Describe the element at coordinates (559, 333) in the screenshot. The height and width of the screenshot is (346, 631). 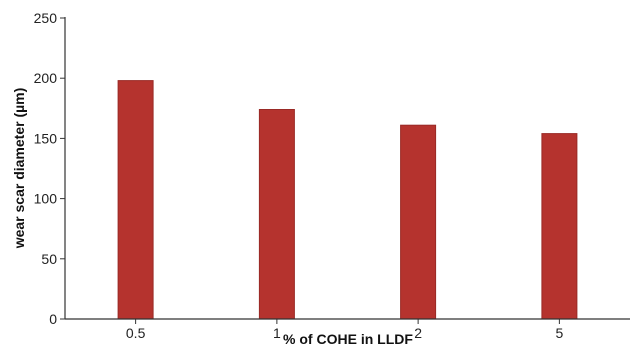
I see `x-tick-label-5: 5` at that location.